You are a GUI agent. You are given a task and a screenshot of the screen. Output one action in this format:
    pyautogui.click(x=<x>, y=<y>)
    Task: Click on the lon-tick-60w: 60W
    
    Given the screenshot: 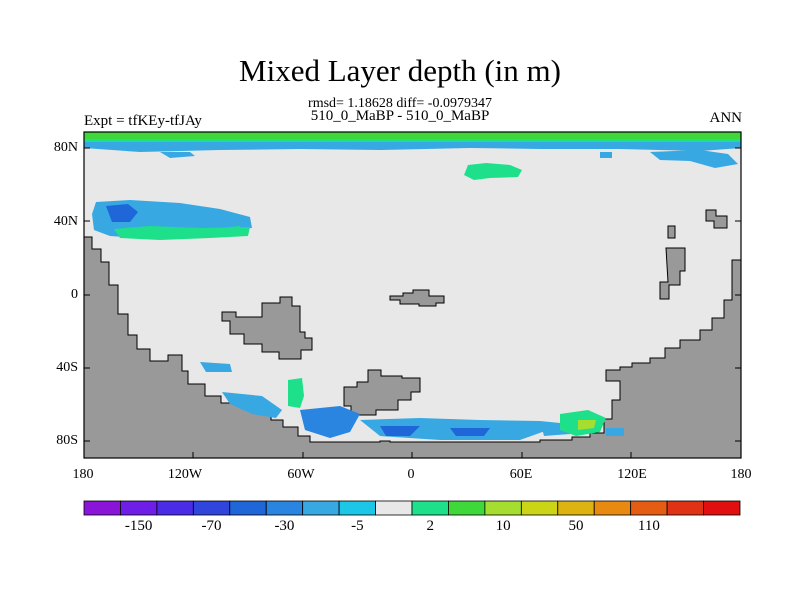 What is the action you would take?
    pyautogui.click(x=301, y=474)
    